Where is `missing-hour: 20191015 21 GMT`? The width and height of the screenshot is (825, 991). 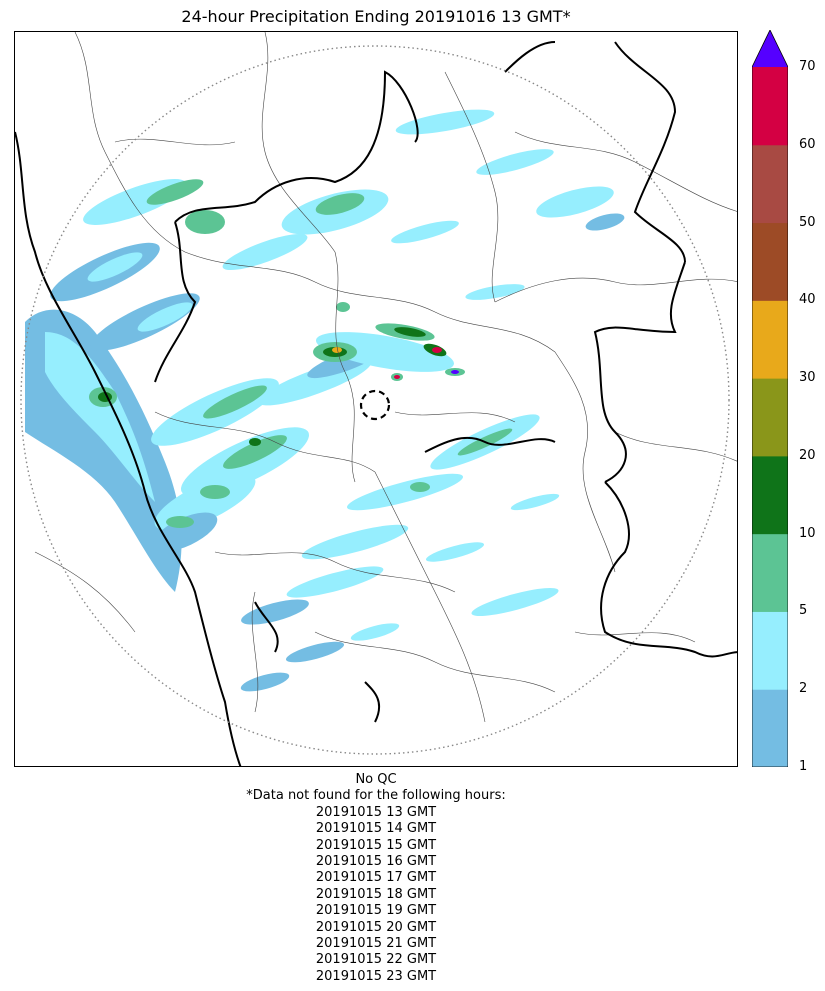
missing-hour: 20191015 21 GMT is located at coordinates (376, 944).